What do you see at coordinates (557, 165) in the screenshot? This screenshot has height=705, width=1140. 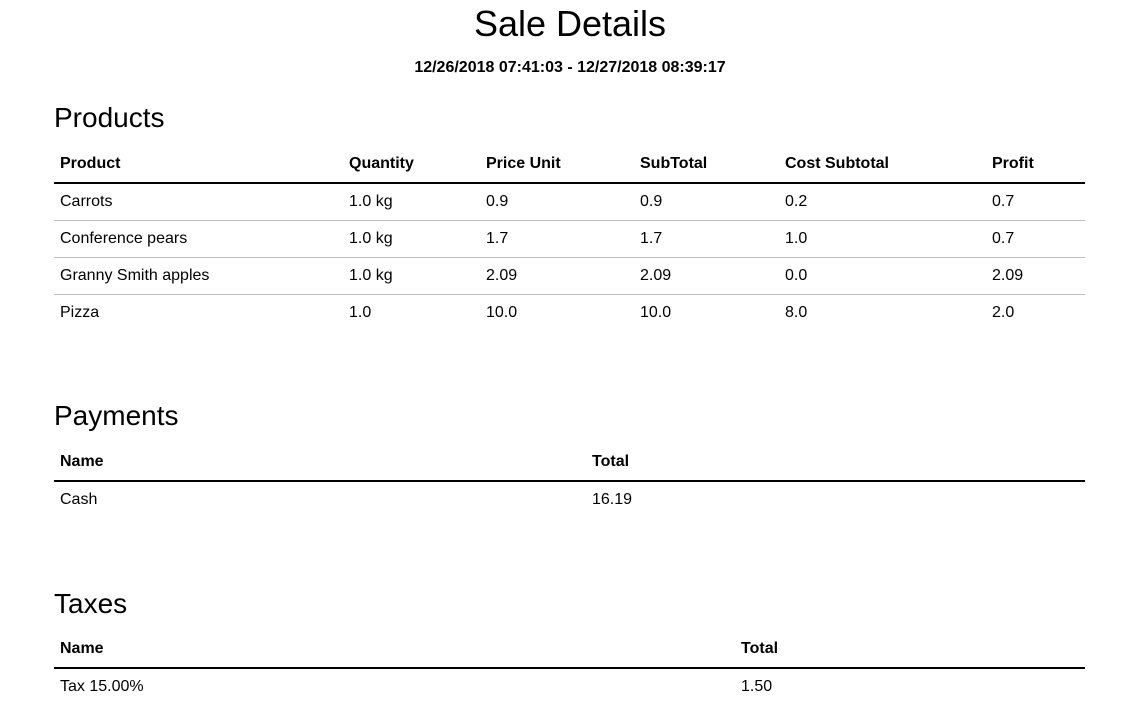 I see `column-header-price-unit: Price Unit` at bounding box center [557, 165].